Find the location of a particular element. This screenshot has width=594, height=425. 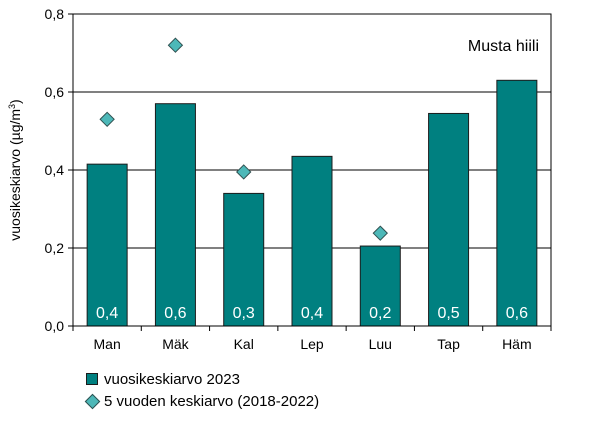

y-tick-label: 0,4 is located at coordinates (55, 170).